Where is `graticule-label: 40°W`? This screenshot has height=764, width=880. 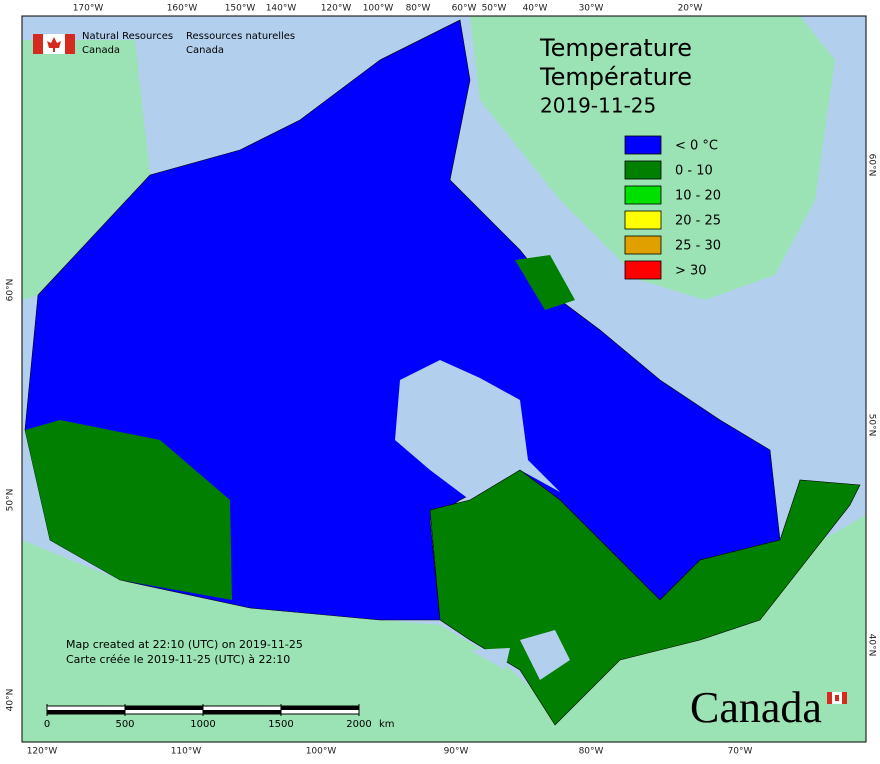
graticule-label: 40°W is located at coordinates (535, 9).